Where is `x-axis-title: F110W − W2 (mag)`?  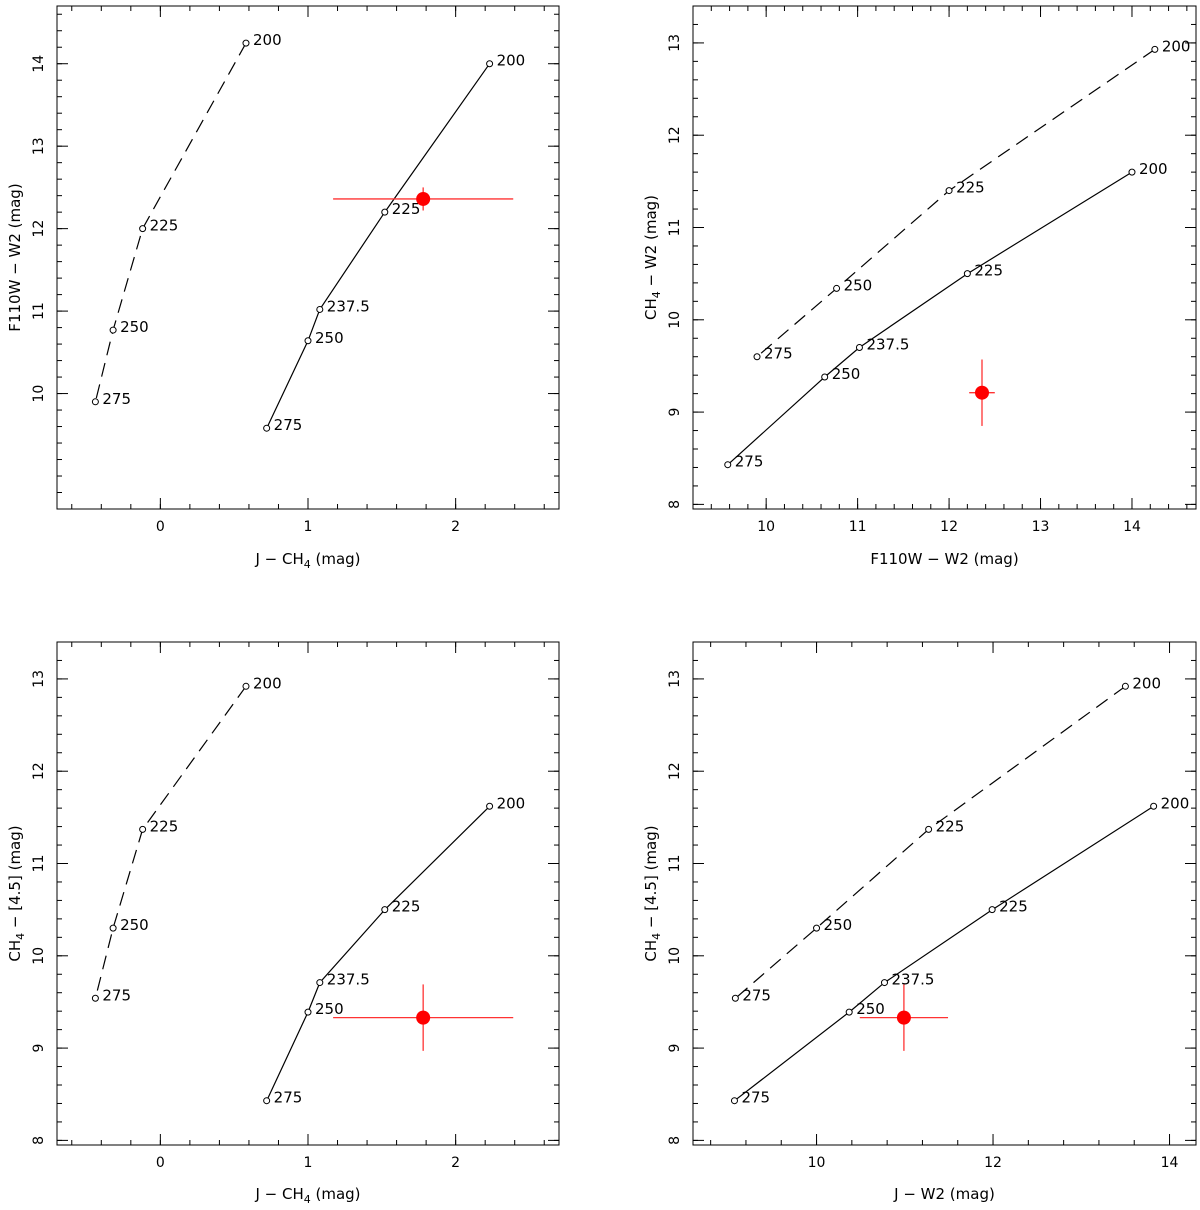
x-axis-title: F110W − W2 (mag) is located at coordinates (944, 559).